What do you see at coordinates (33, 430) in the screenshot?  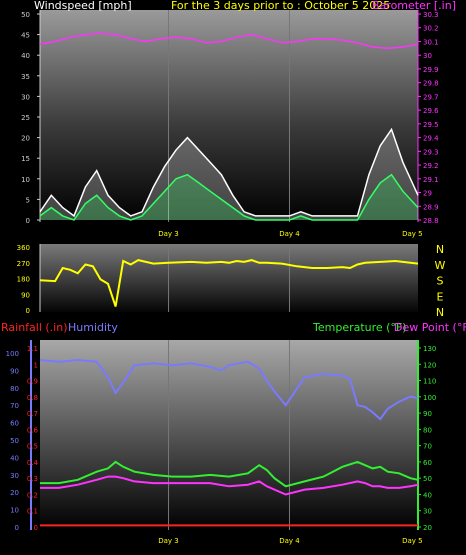 I see `rain-tick-label: 0.6` at bounding box center [33, 430].